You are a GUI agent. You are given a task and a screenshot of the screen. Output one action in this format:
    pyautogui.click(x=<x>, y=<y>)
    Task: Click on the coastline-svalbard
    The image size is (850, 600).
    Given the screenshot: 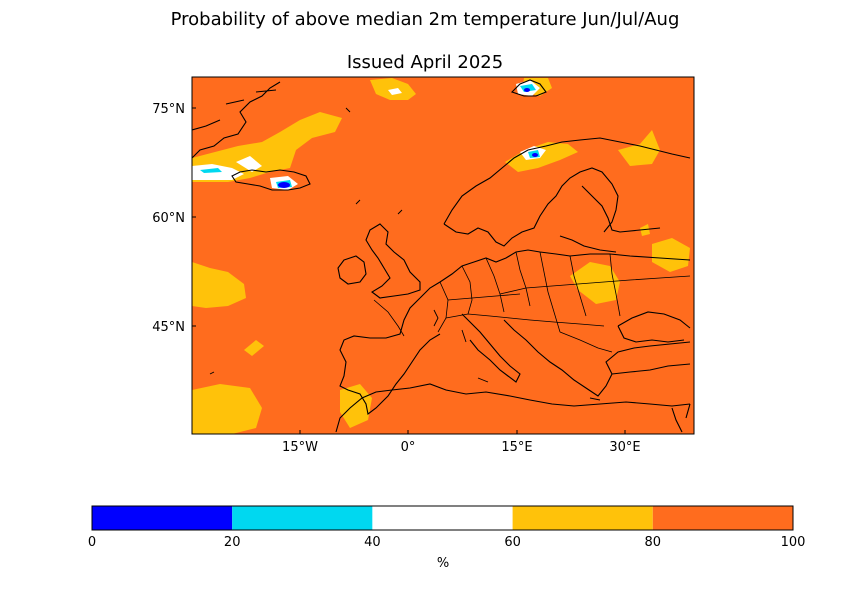 What is the action you would take?
    pyautogui.click(x=528, y=88)
    